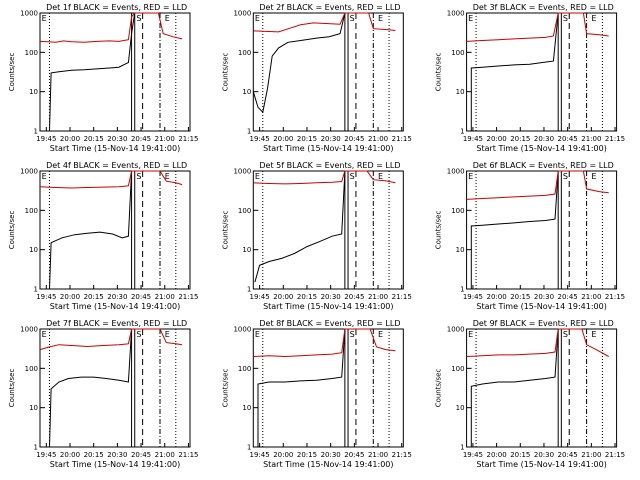  I want to click on panel-title: Det 2f BLACK = Events, RED = LLD, so click(329, 7).